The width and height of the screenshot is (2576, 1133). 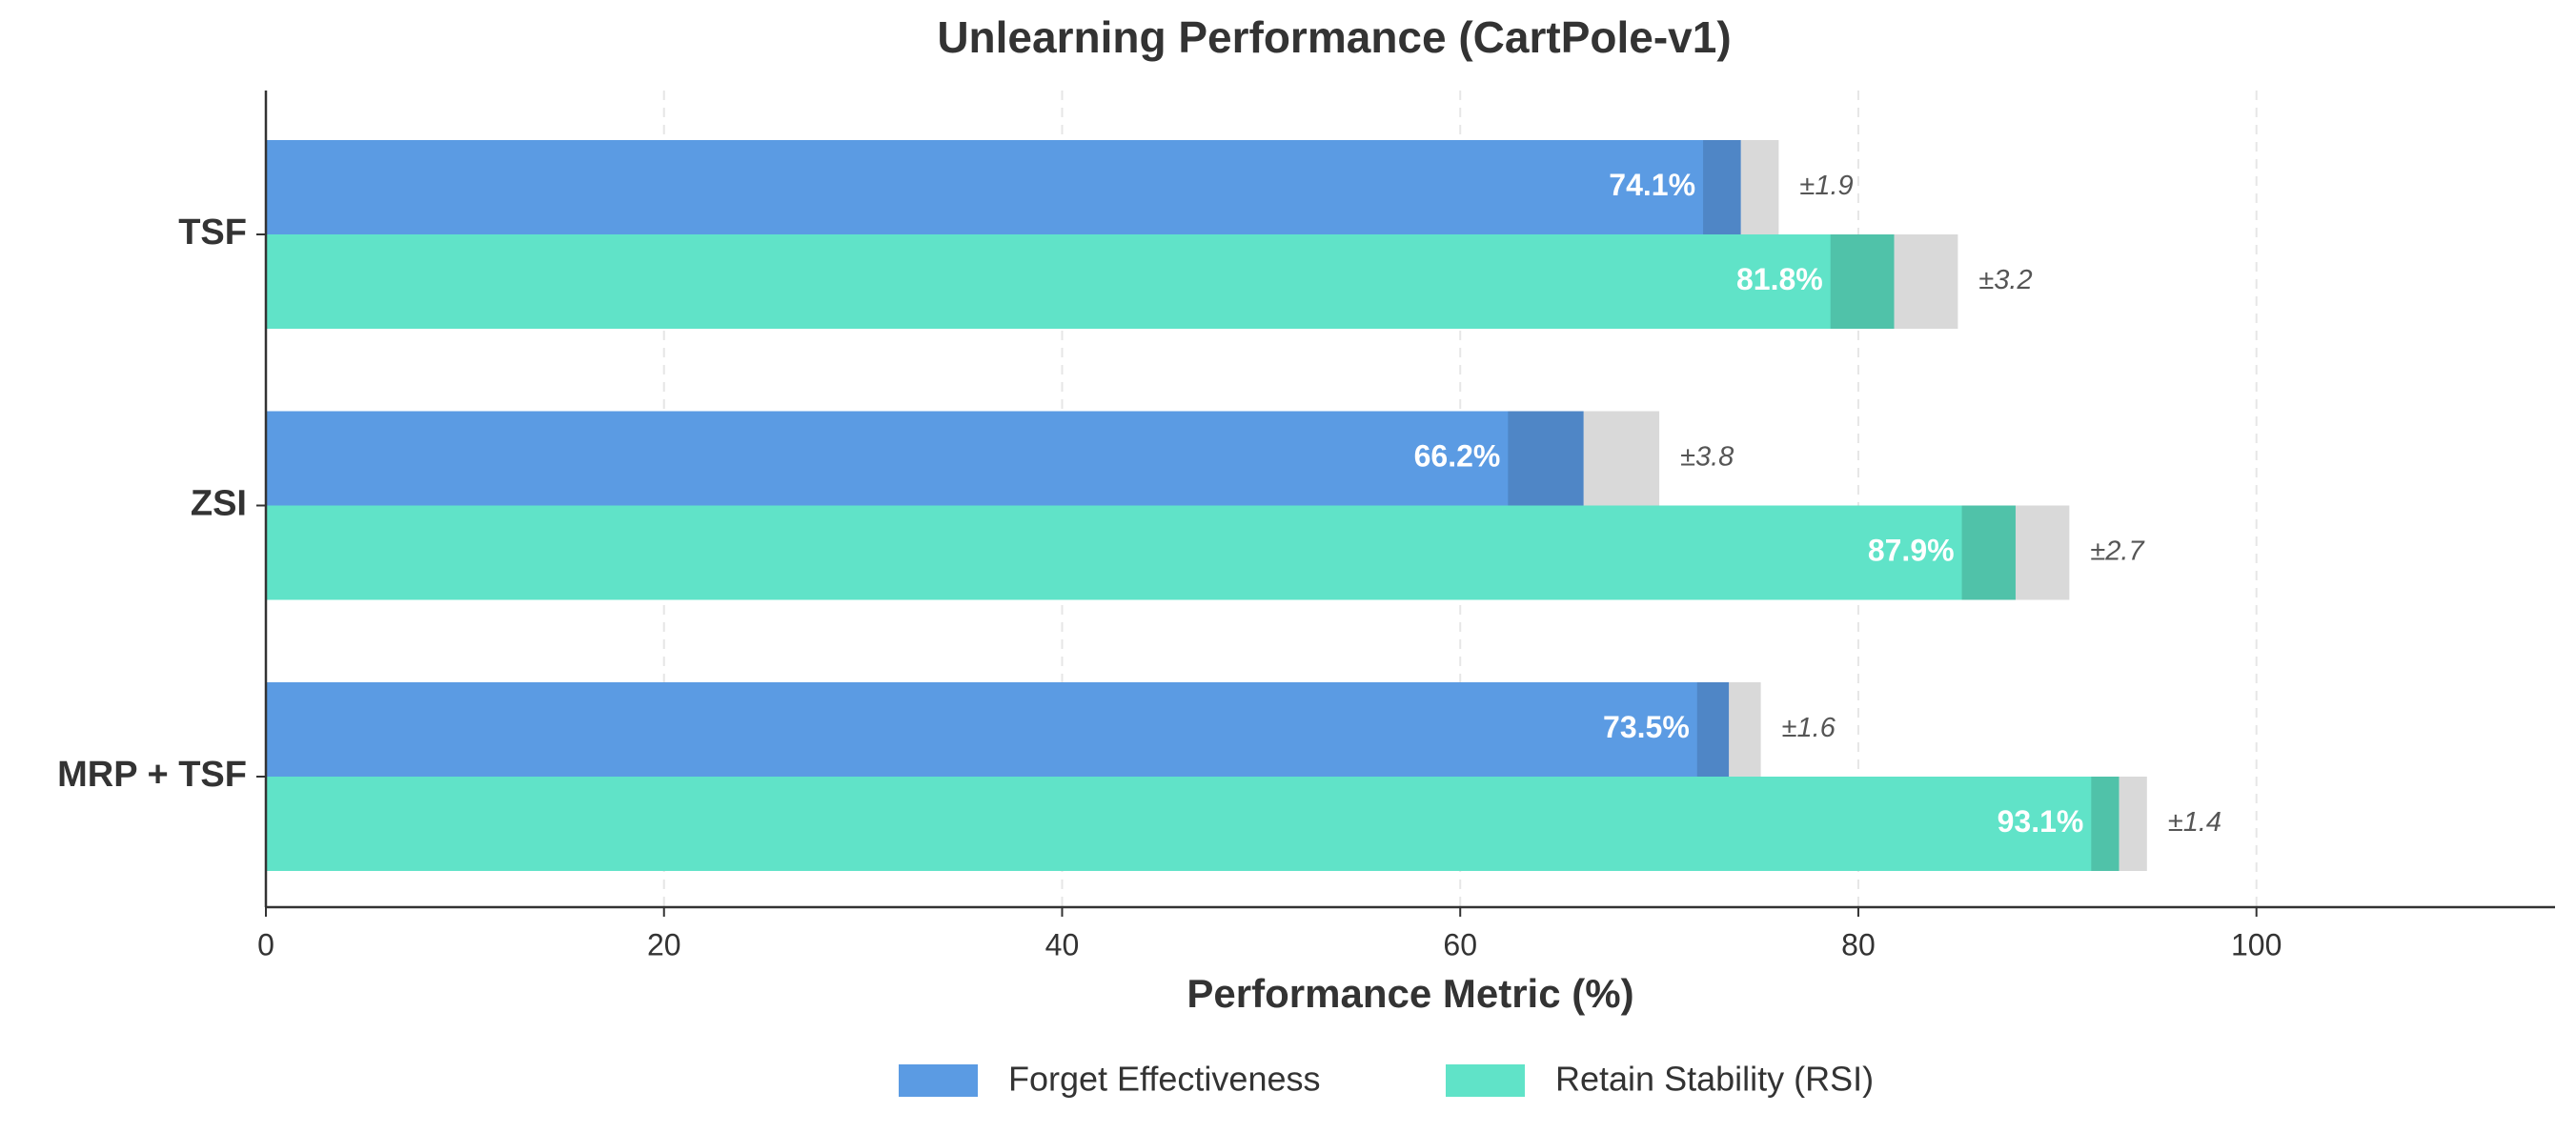 What do you see at coordinates (2194, 823) in the screenshot?
I see `error-label: ±1.4` at bounding box center [2194, 823].